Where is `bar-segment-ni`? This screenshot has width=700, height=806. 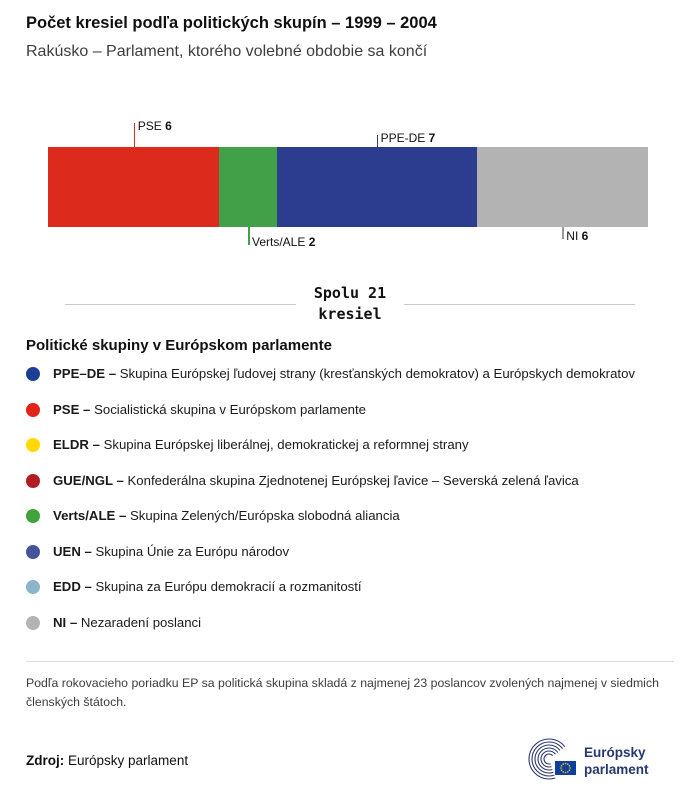 bar-segment-ni is located at coordinates (562, 187).